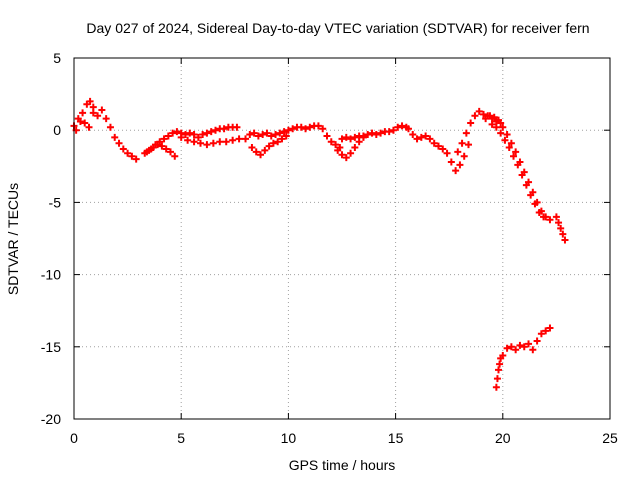  I want to click on x-tick-label: 5, so click(181, 438).